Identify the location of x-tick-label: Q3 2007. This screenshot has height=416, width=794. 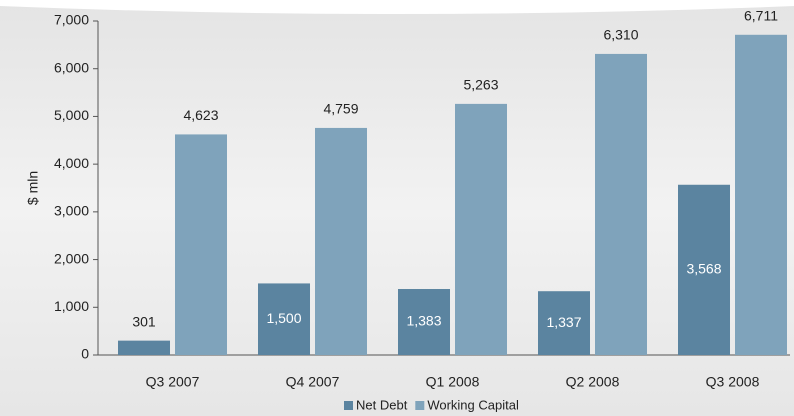
(173, 382).